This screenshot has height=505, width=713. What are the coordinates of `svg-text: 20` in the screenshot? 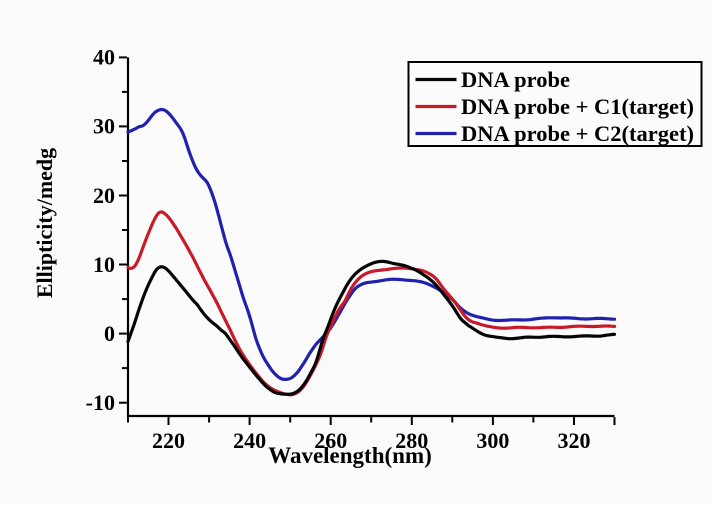 It's located at (104, 195).